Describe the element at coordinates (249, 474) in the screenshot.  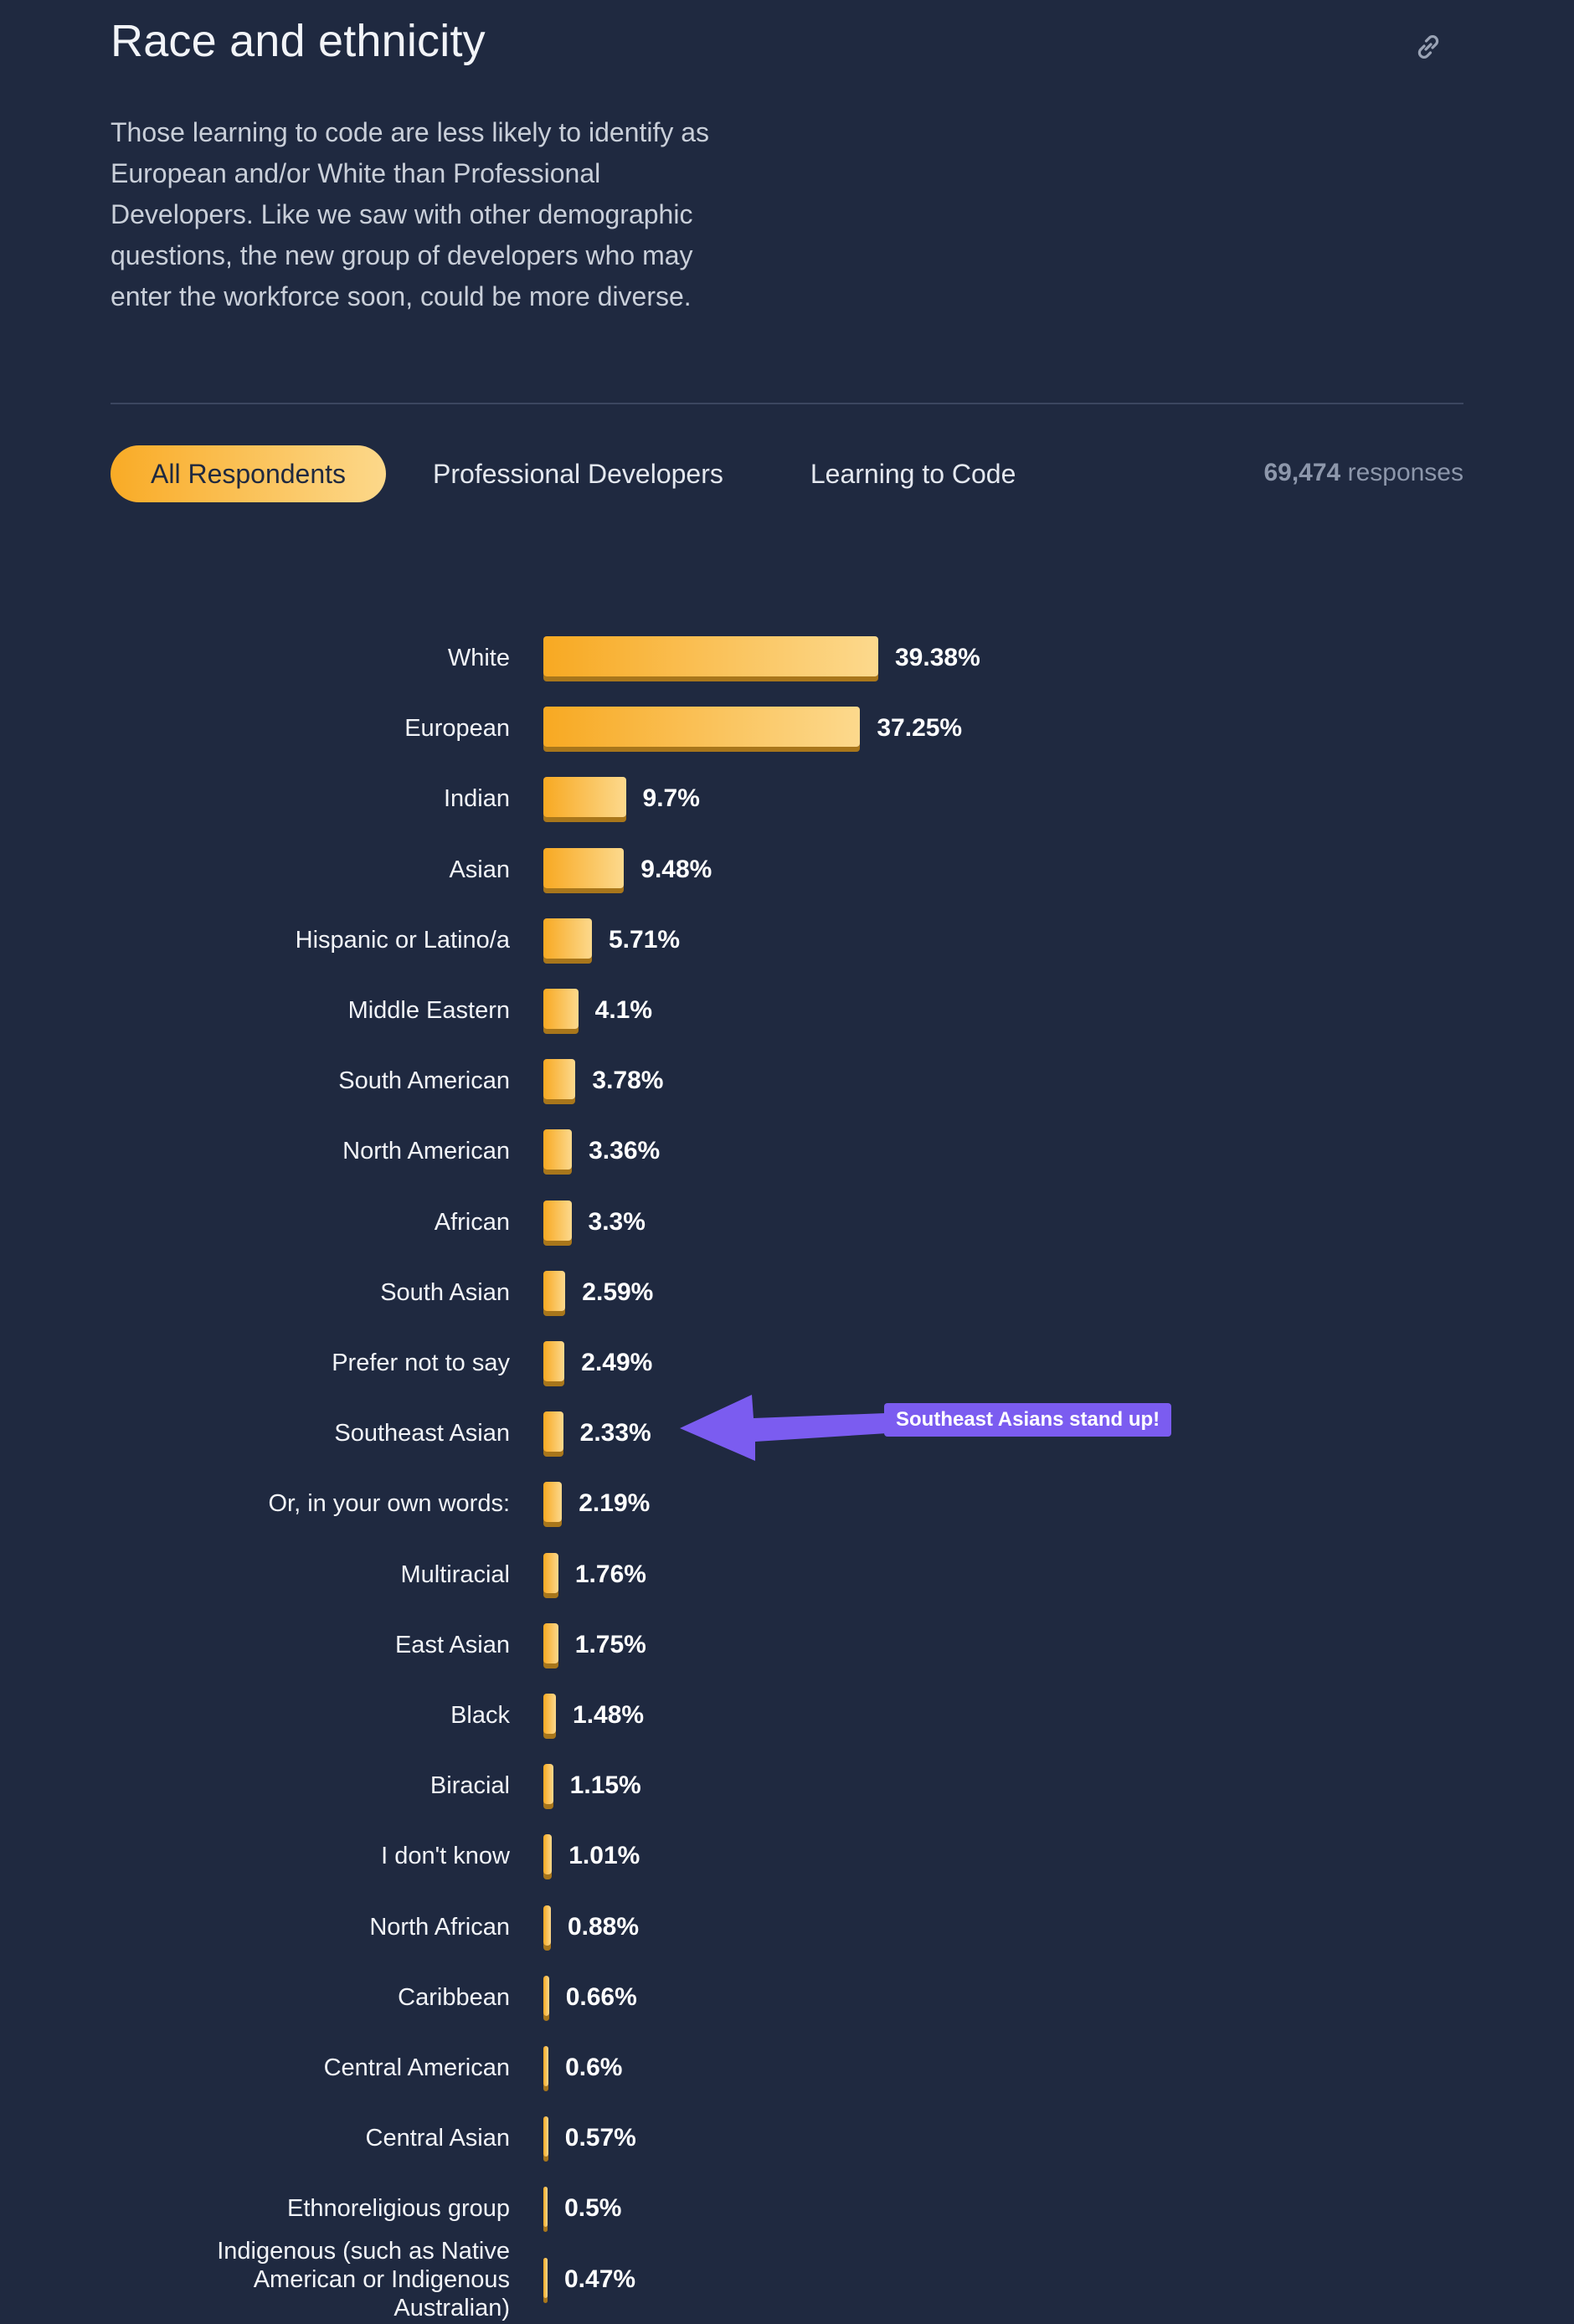
I see `tab-all-respondents: All Respondents` at that location.